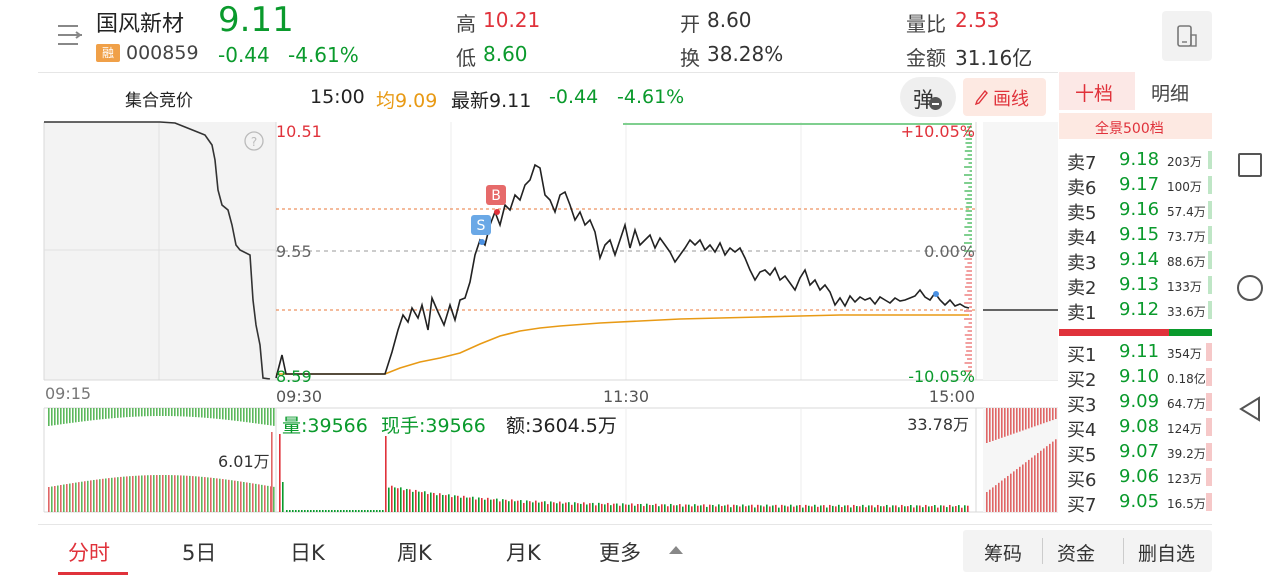 This screenshot has height=576, width=1280. Describe the element at coordinates (1135, 286) in the screenshot. I see `ask-row: 卖2 9.13 133万` at that location.